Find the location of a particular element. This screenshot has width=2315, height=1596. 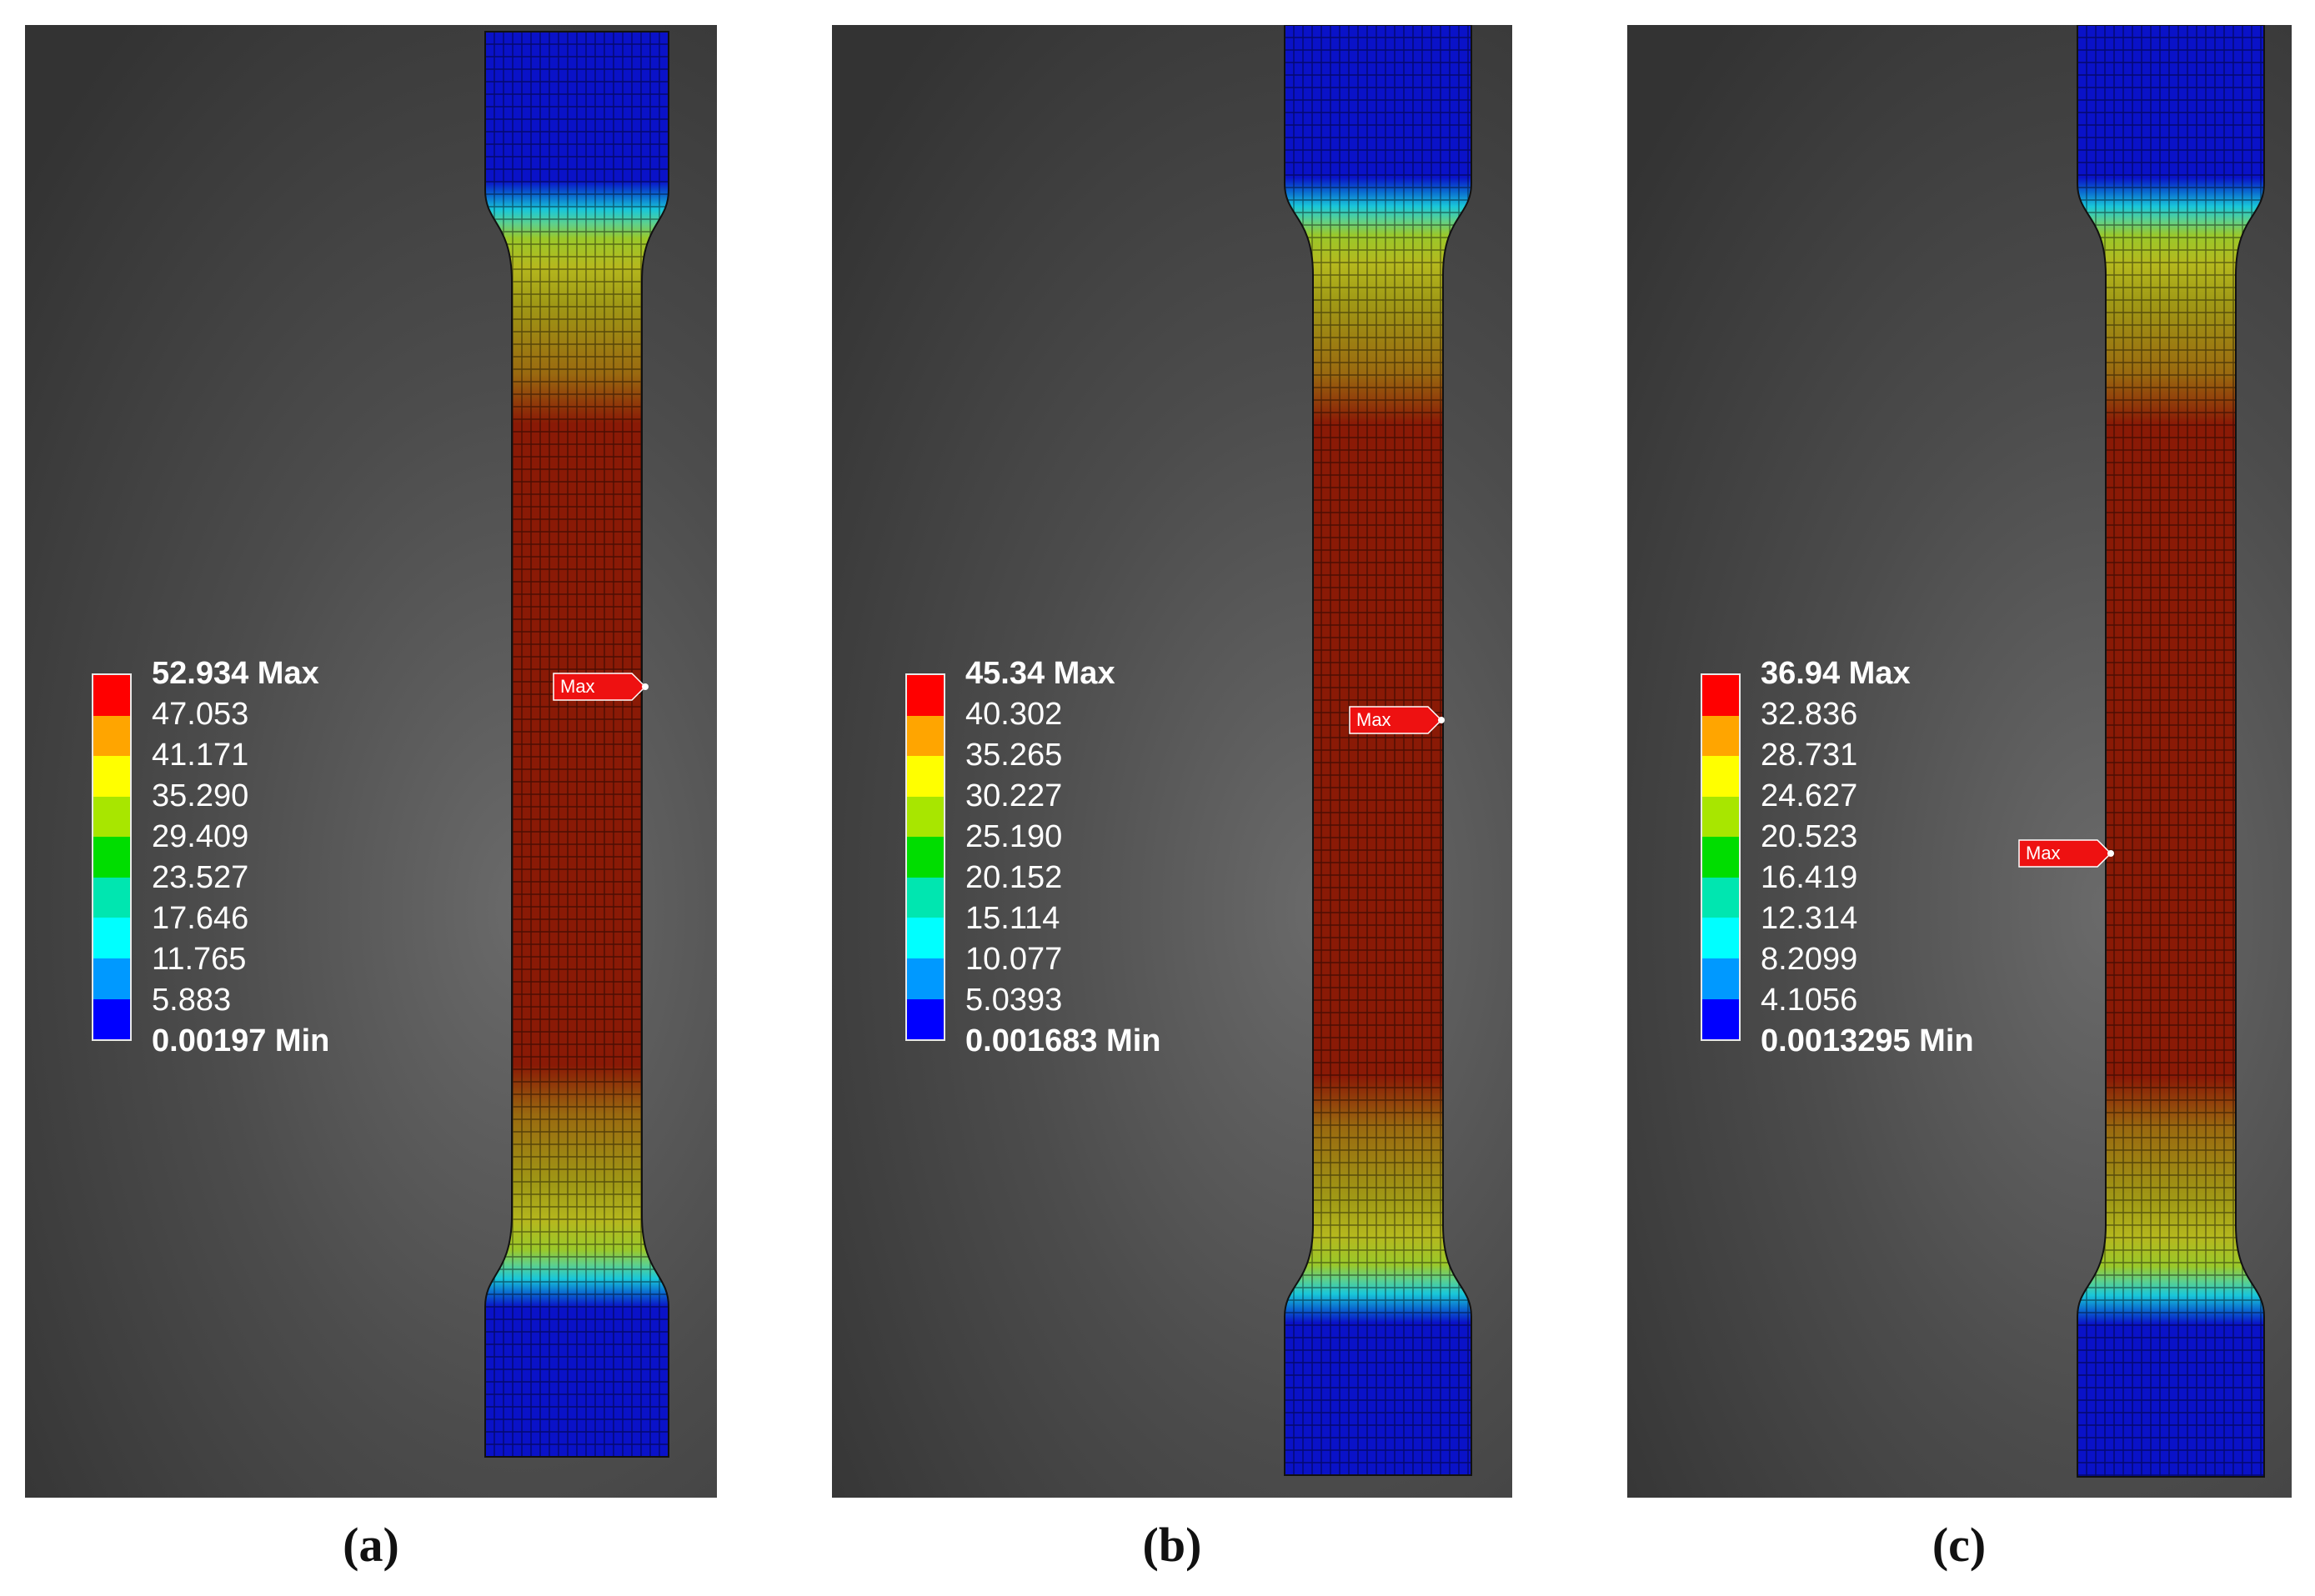

legend-level-label: 11.765 is located at coordinates (199, 959).